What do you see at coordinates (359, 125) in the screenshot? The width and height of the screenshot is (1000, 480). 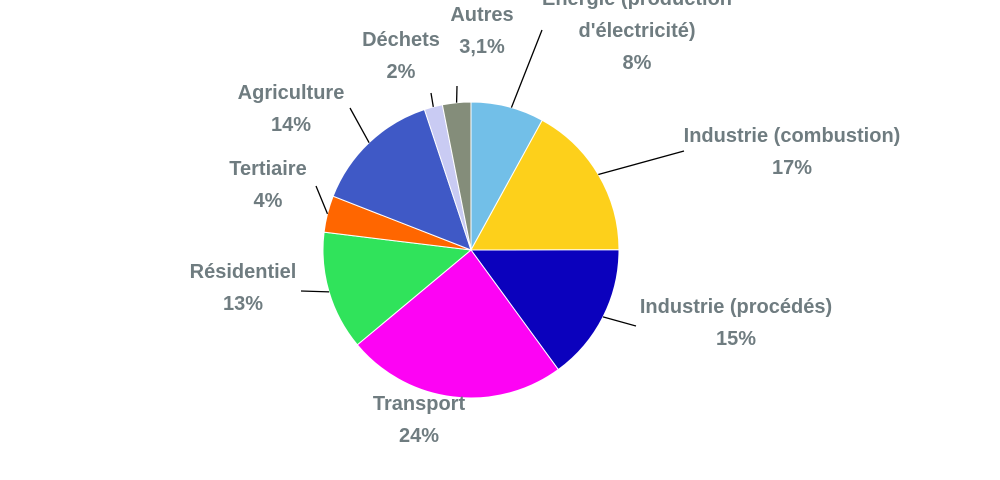 I see `leader-line-agriculture` at bounding box center [359, 125].